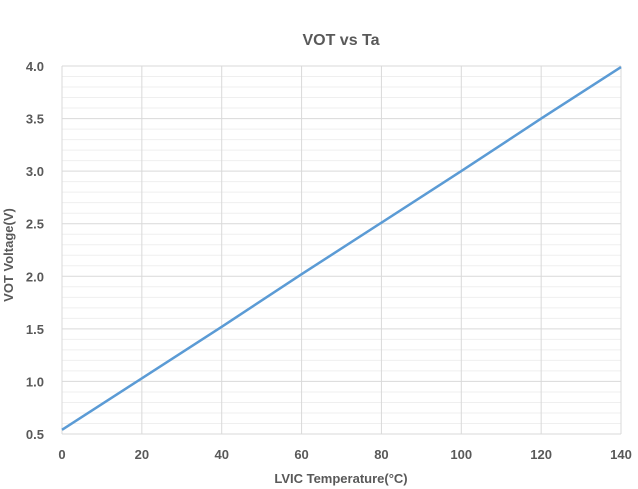 The width and height of the screenshot is (638, 489). Describe the element at coordinates (381, 454) in the screenshot. I see `x-tick-label: 80` at that location.